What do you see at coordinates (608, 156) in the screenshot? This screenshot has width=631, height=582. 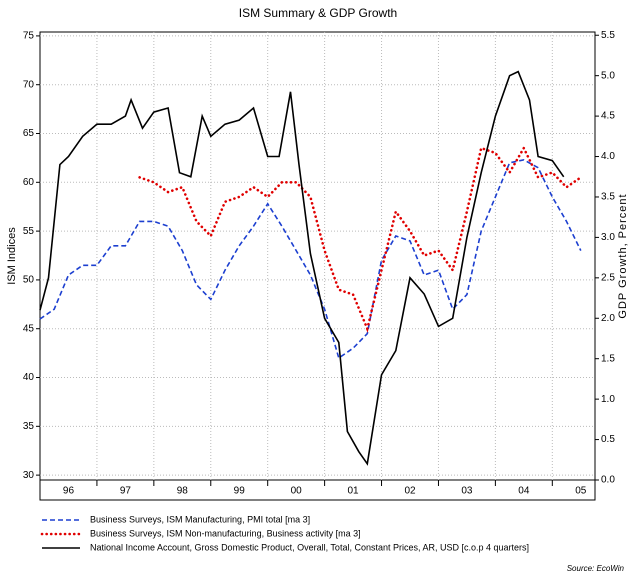 I see `y2-tick-label: 4.0` at bounding box center [608, 156].